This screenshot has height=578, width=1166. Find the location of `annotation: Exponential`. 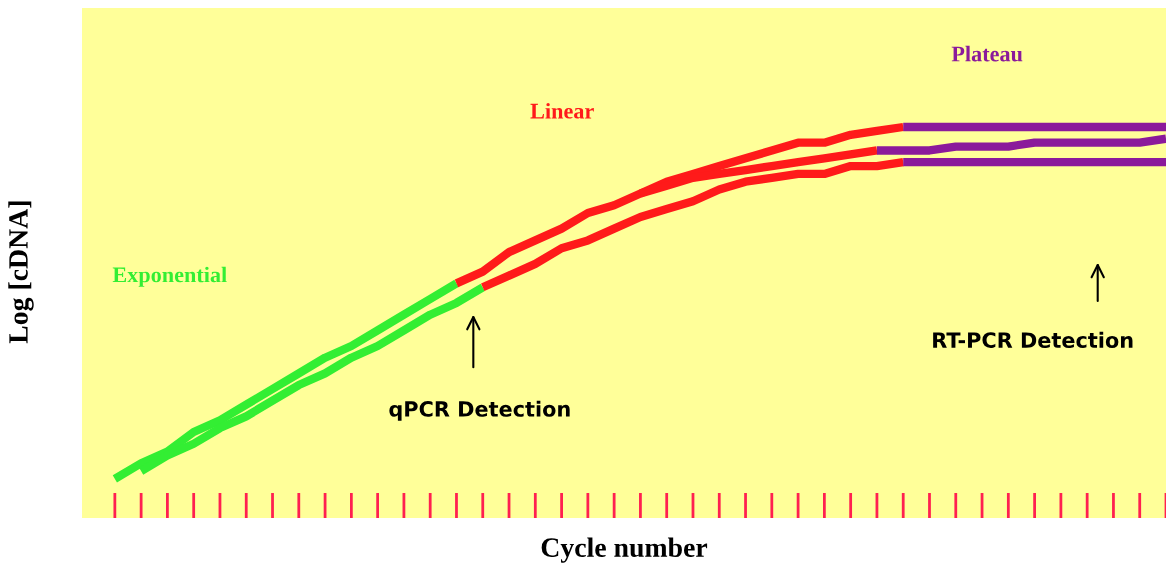

annotation: Exponential is located at coordinates (169, 276).